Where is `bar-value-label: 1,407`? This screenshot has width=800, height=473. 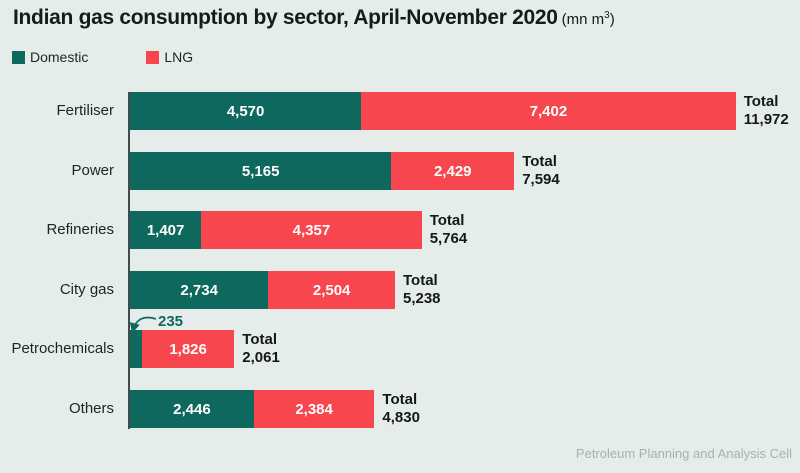 bar-value-label: 1,407 is located at coordinates (165, 230).